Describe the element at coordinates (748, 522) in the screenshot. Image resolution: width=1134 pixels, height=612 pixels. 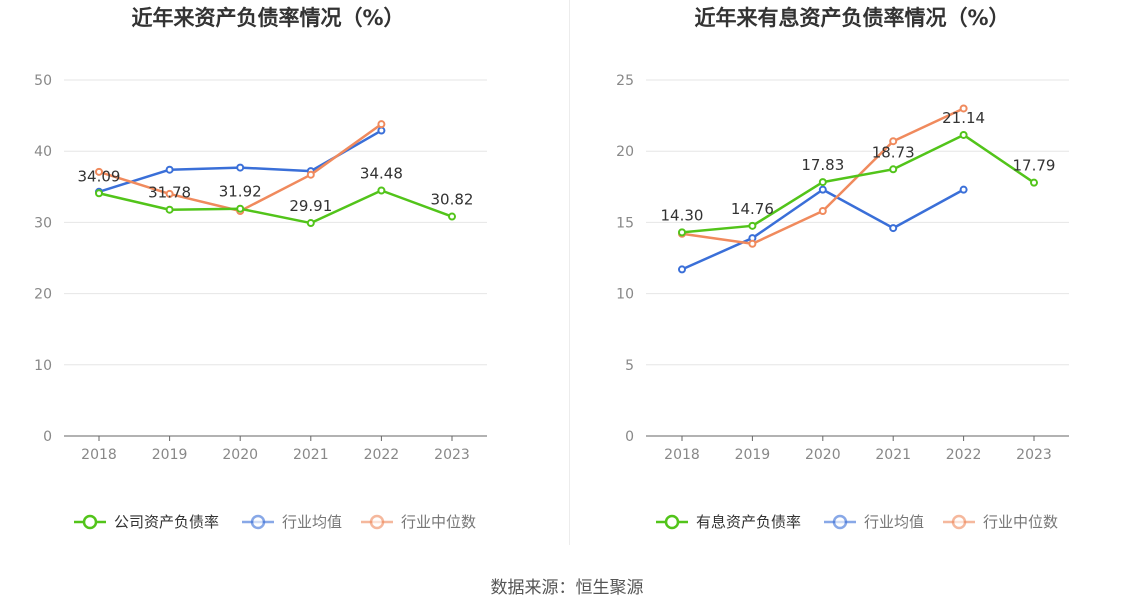
I see `chart2-legend-label-1: 有息资产负债率` at that location.